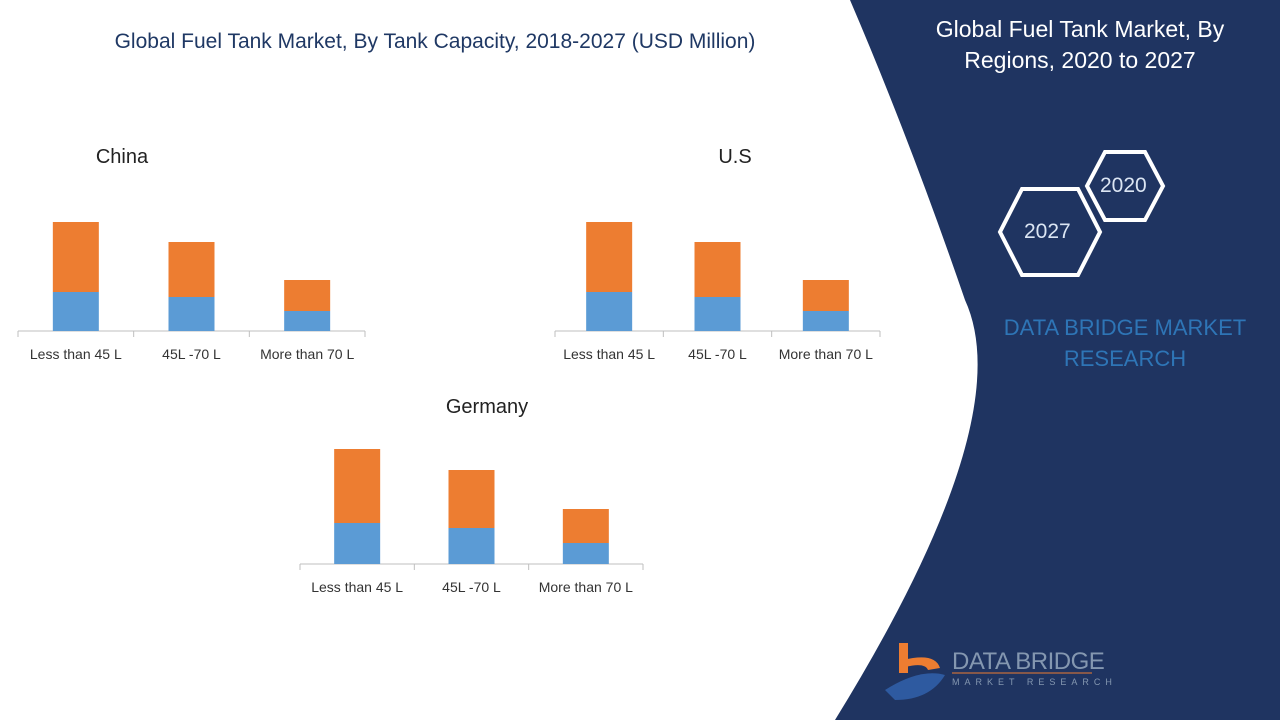 Image resolution: width=1280 pixels, height=720 pixels. I want to click on chart-title: Germany, so click(487, 407).